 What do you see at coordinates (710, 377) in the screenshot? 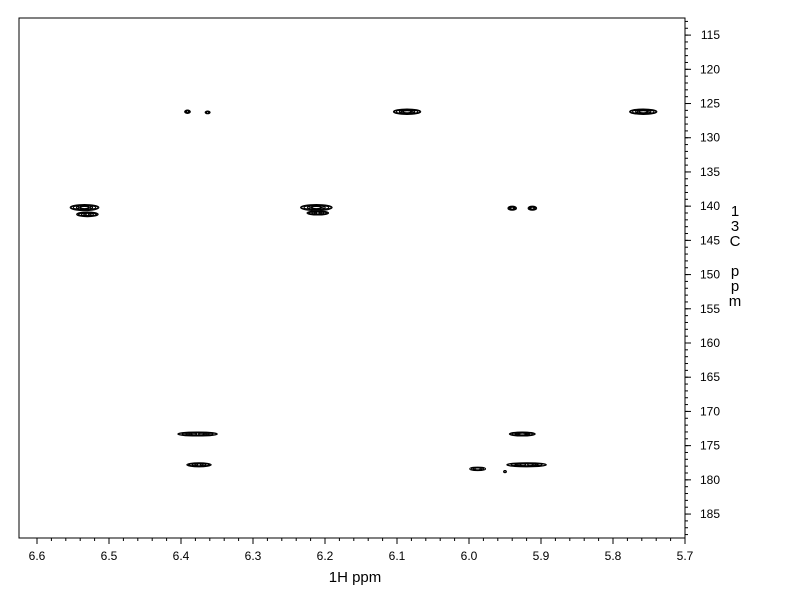
I see `y-tick-label: 165` at bounding box center [710, 377].